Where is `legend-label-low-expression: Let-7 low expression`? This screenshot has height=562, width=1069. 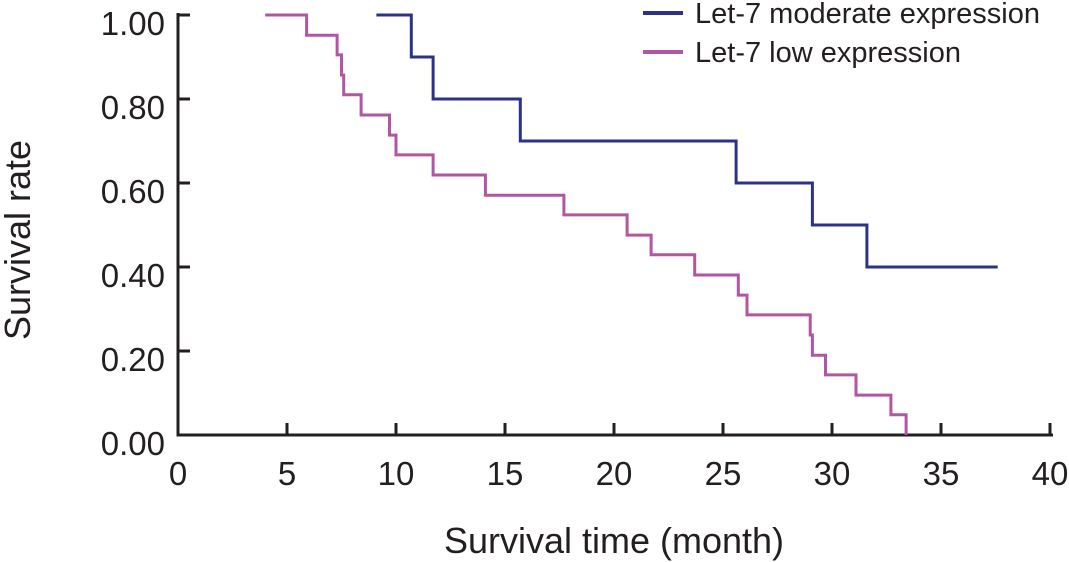
legend-label-low-expression: Let-7 low expression is located at coordinates (828, 53).